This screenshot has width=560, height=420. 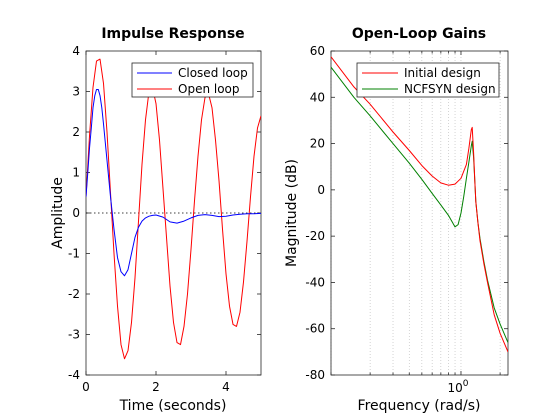 I want to click on gains-ytick-label: 40, so click(x=317, y=97).